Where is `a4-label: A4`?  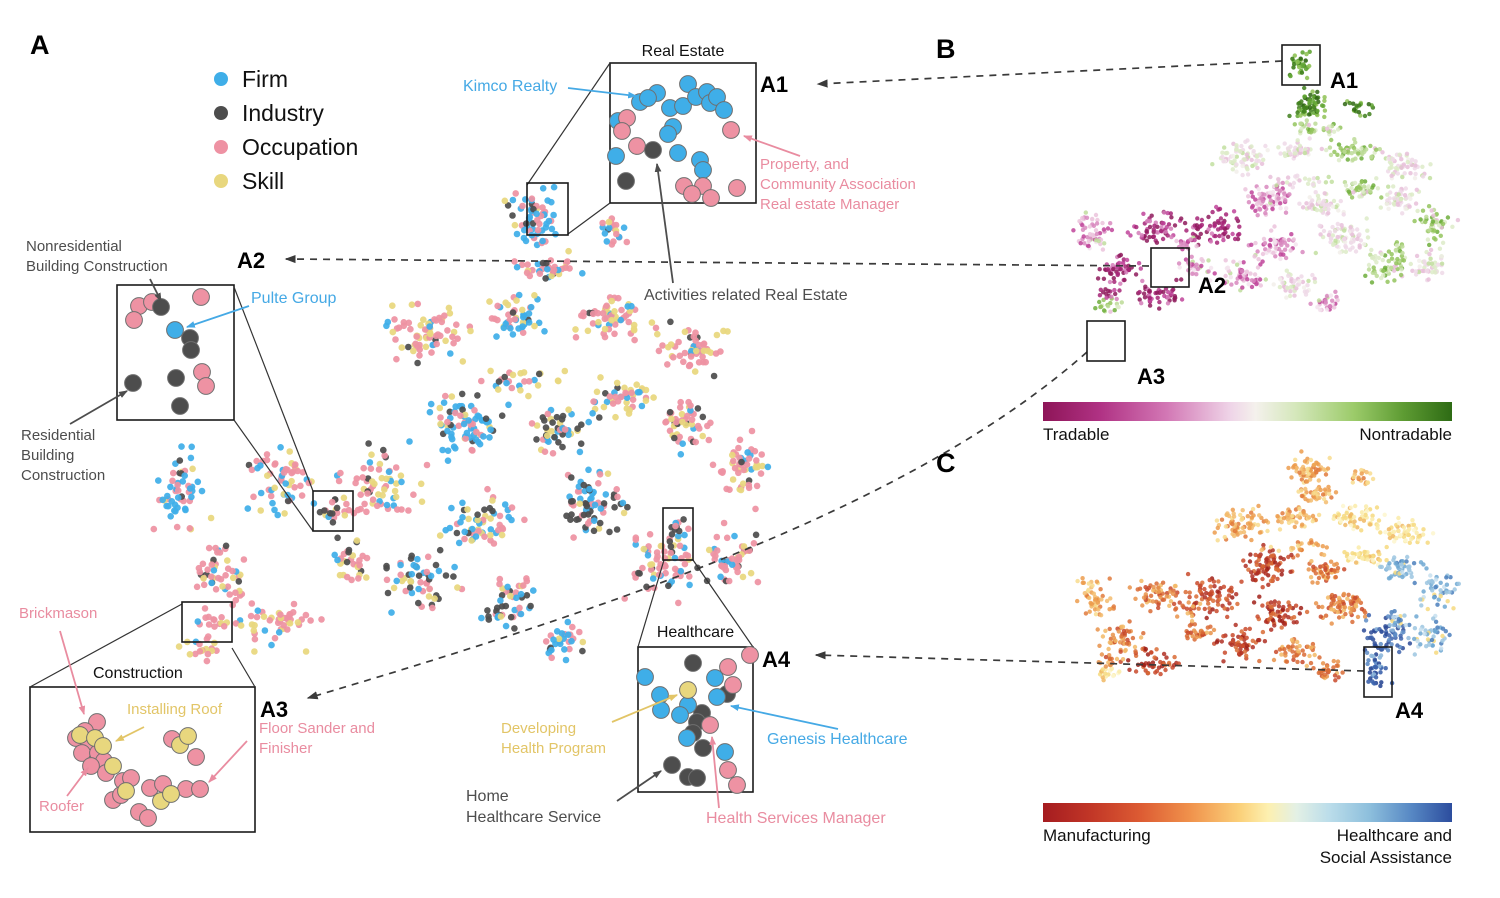 a4-label: A4 is located at coordinates (776, 659).